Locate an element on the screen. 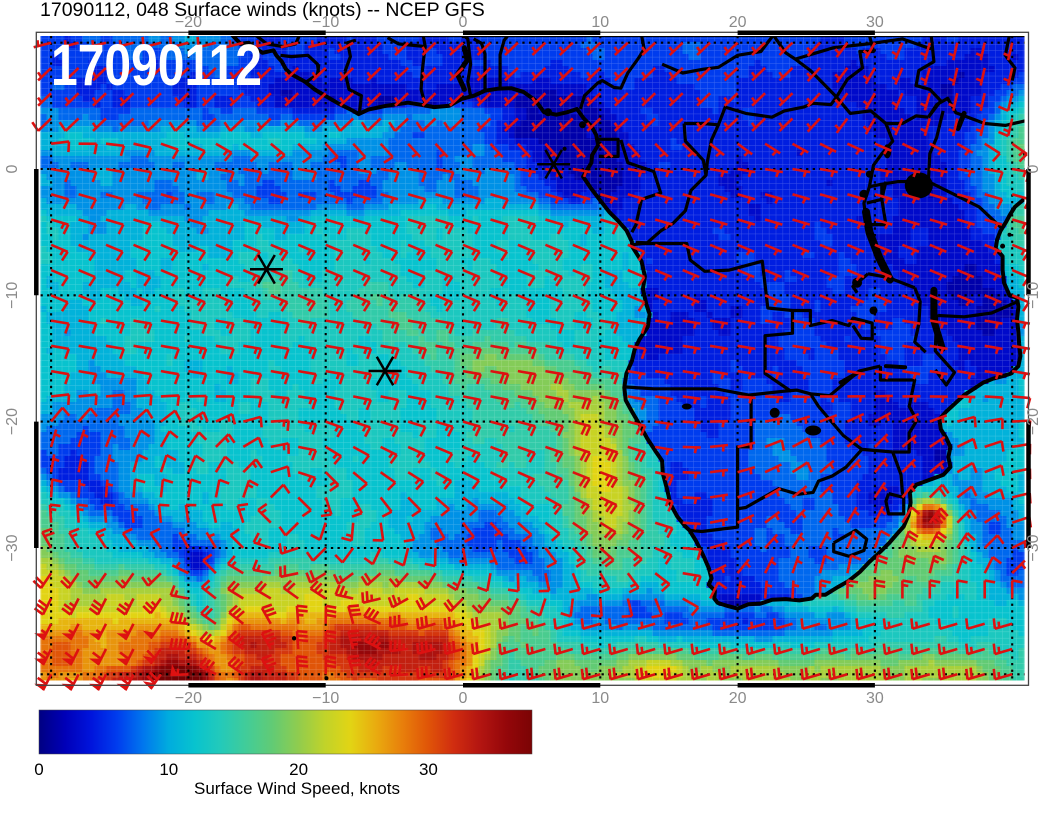 The width and height of the screenshot is (1056, 816). svg-text: Surface Wind Speed, knots is located at coordinates (297, 788).